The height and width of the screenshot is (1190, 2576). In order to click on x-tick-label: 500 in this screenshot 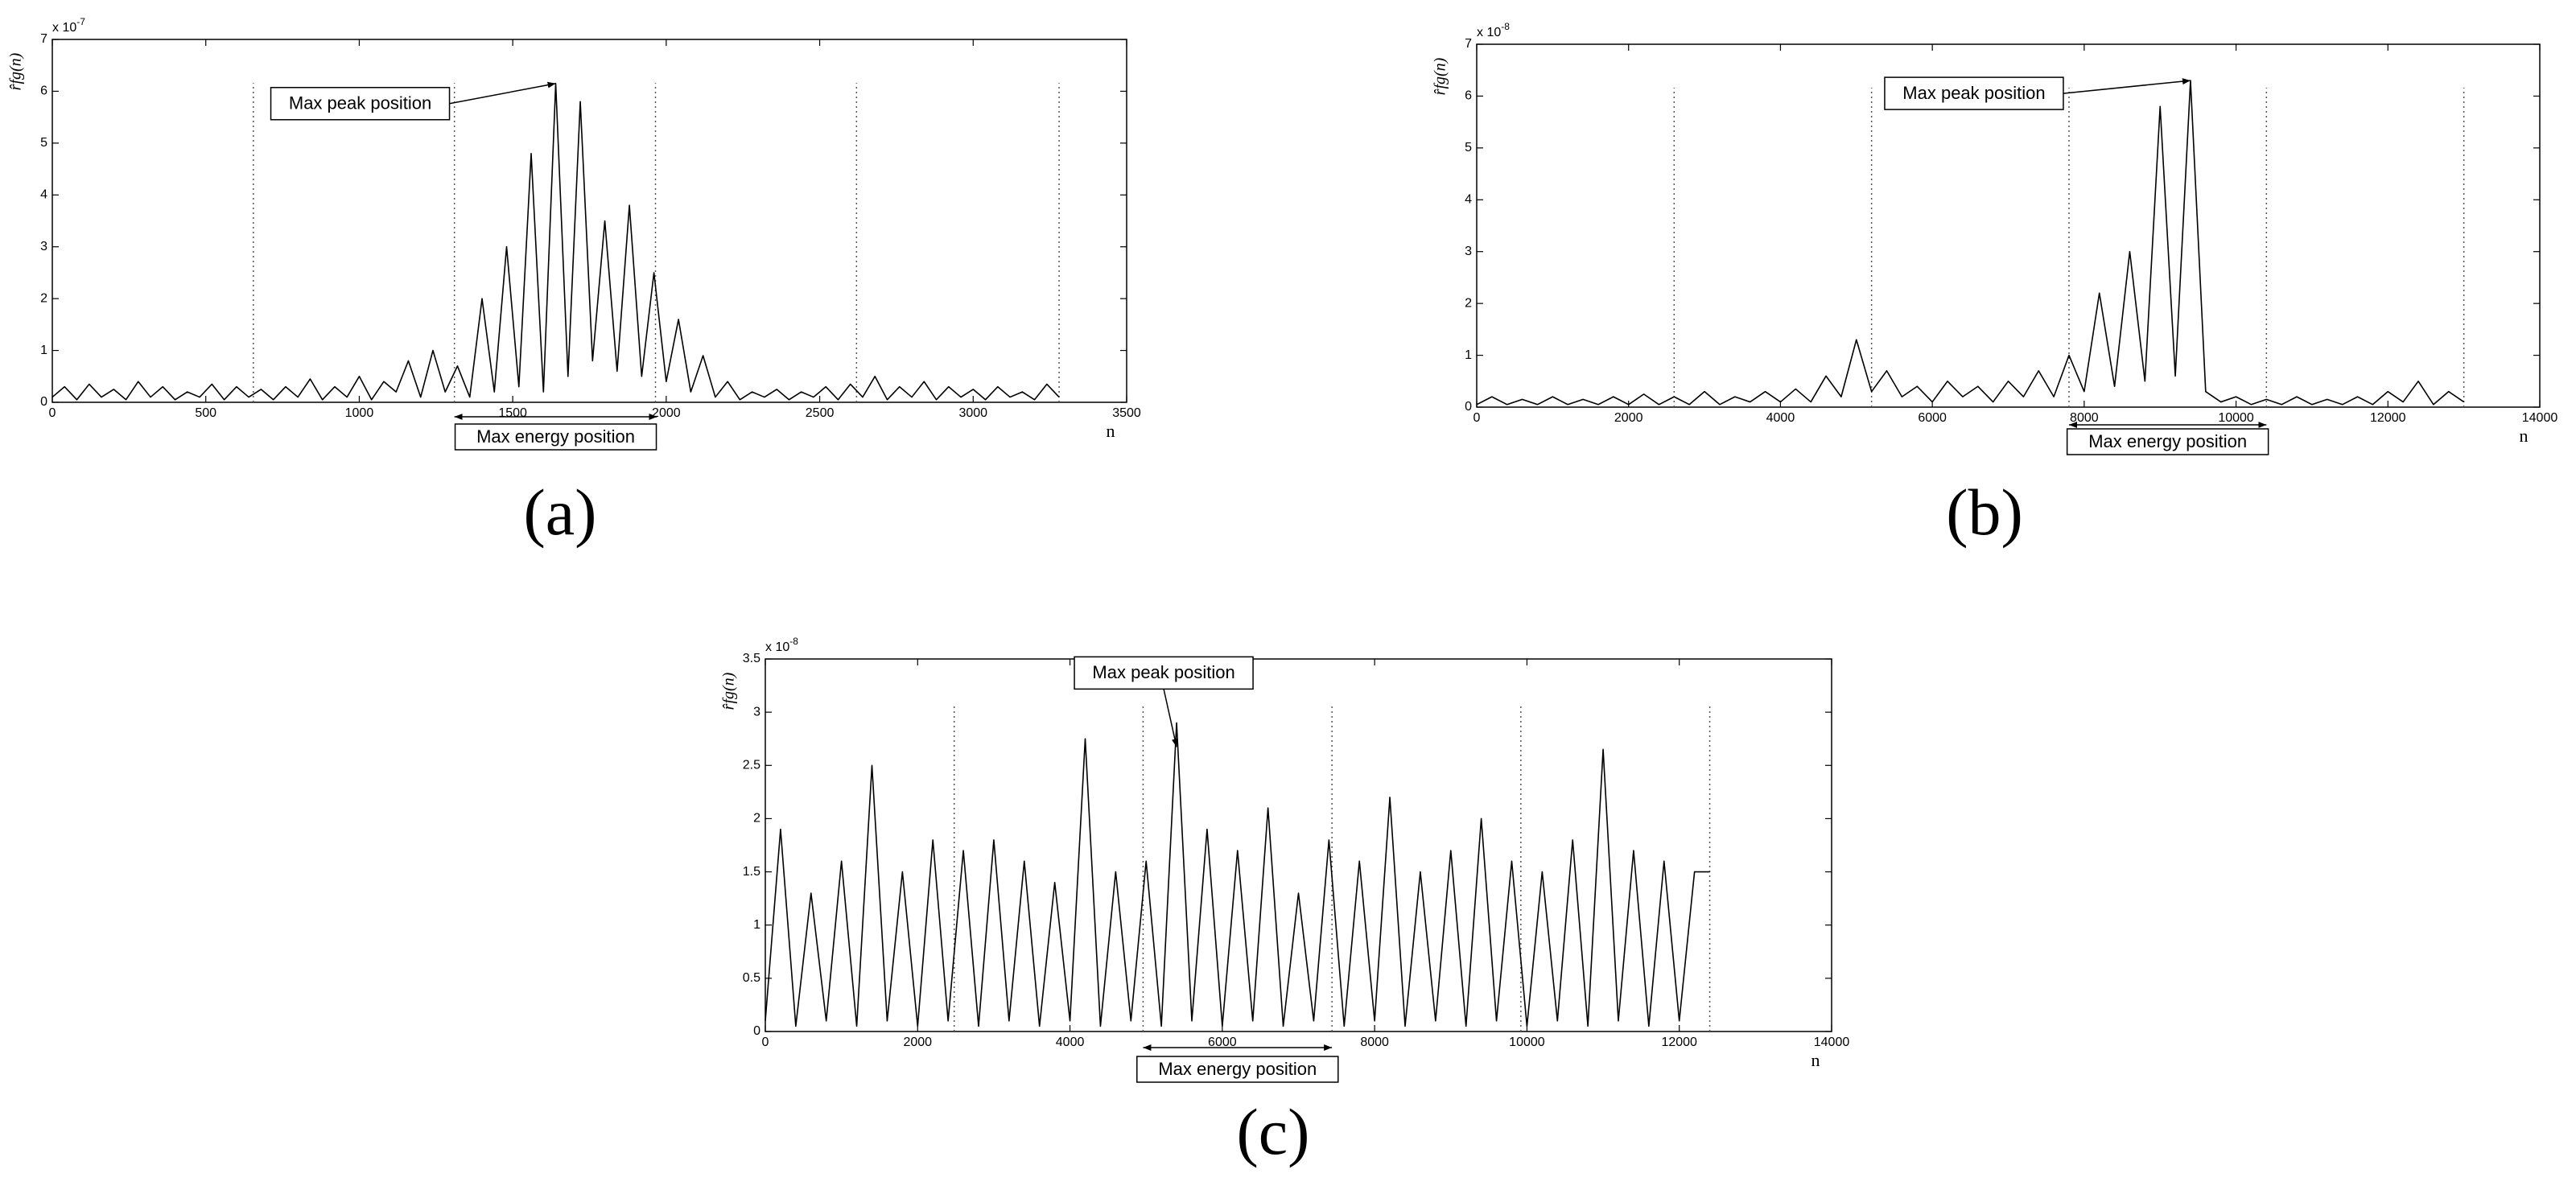, I will do `click(205, 413)`.